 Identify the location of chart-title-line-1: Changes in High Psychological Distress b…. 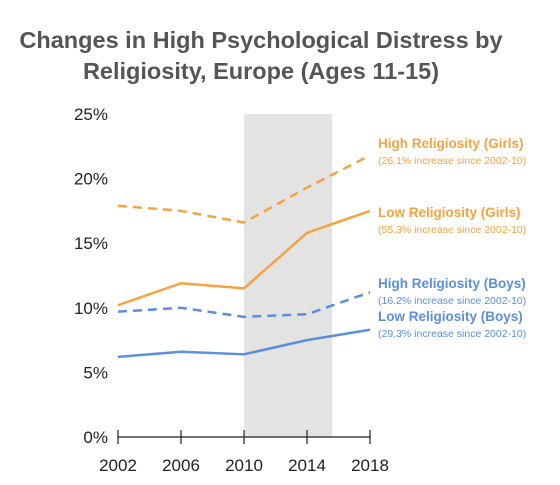
(260, 40).